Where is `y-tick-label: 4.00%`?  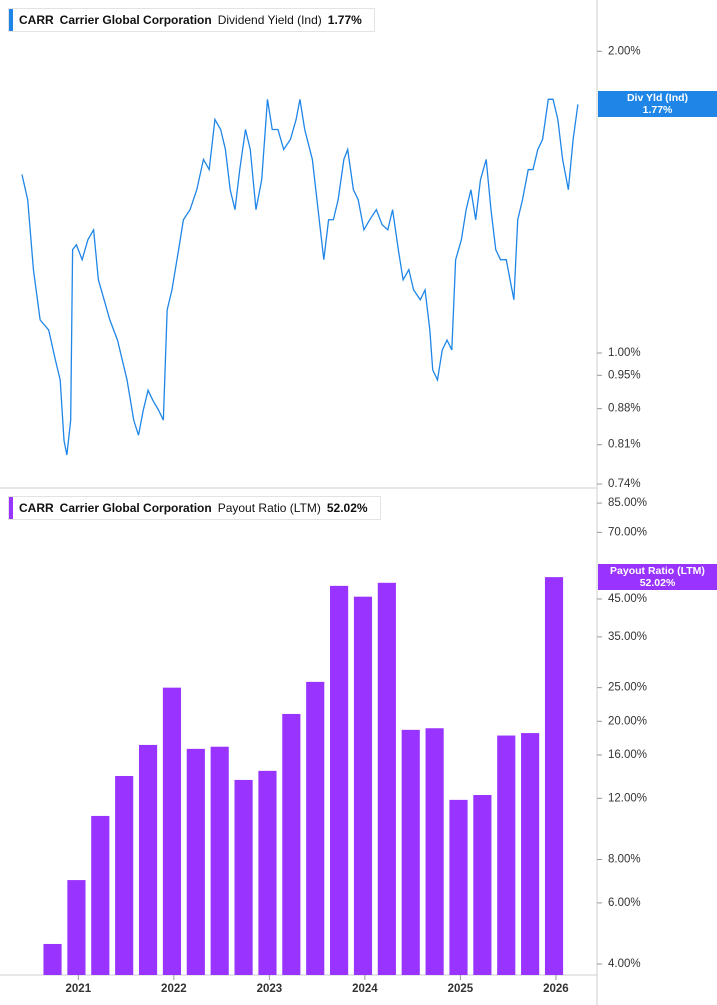 y-tick-label: 4.00% is located at coordinates (624, 964).